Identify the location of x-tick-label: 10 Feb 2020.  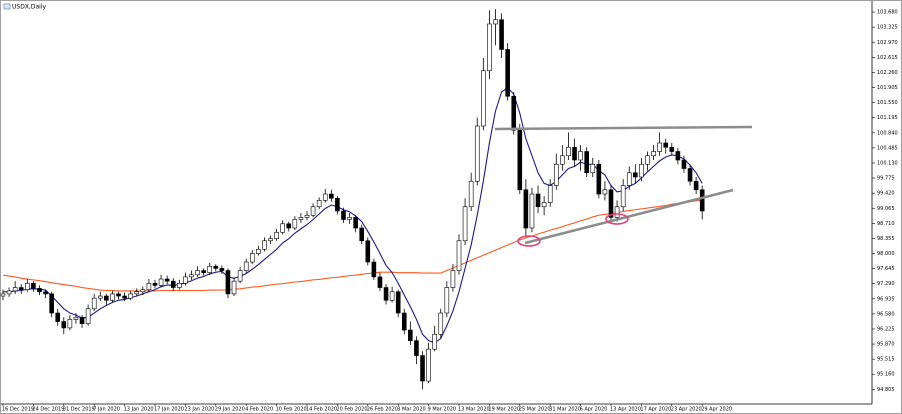
(291, 410).